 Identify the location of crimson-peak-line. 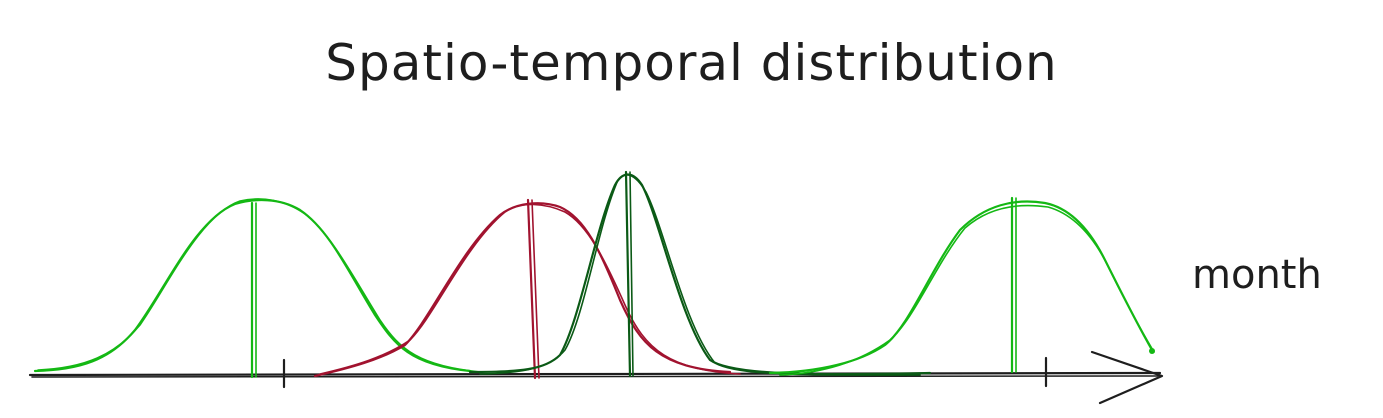
(531, 289).